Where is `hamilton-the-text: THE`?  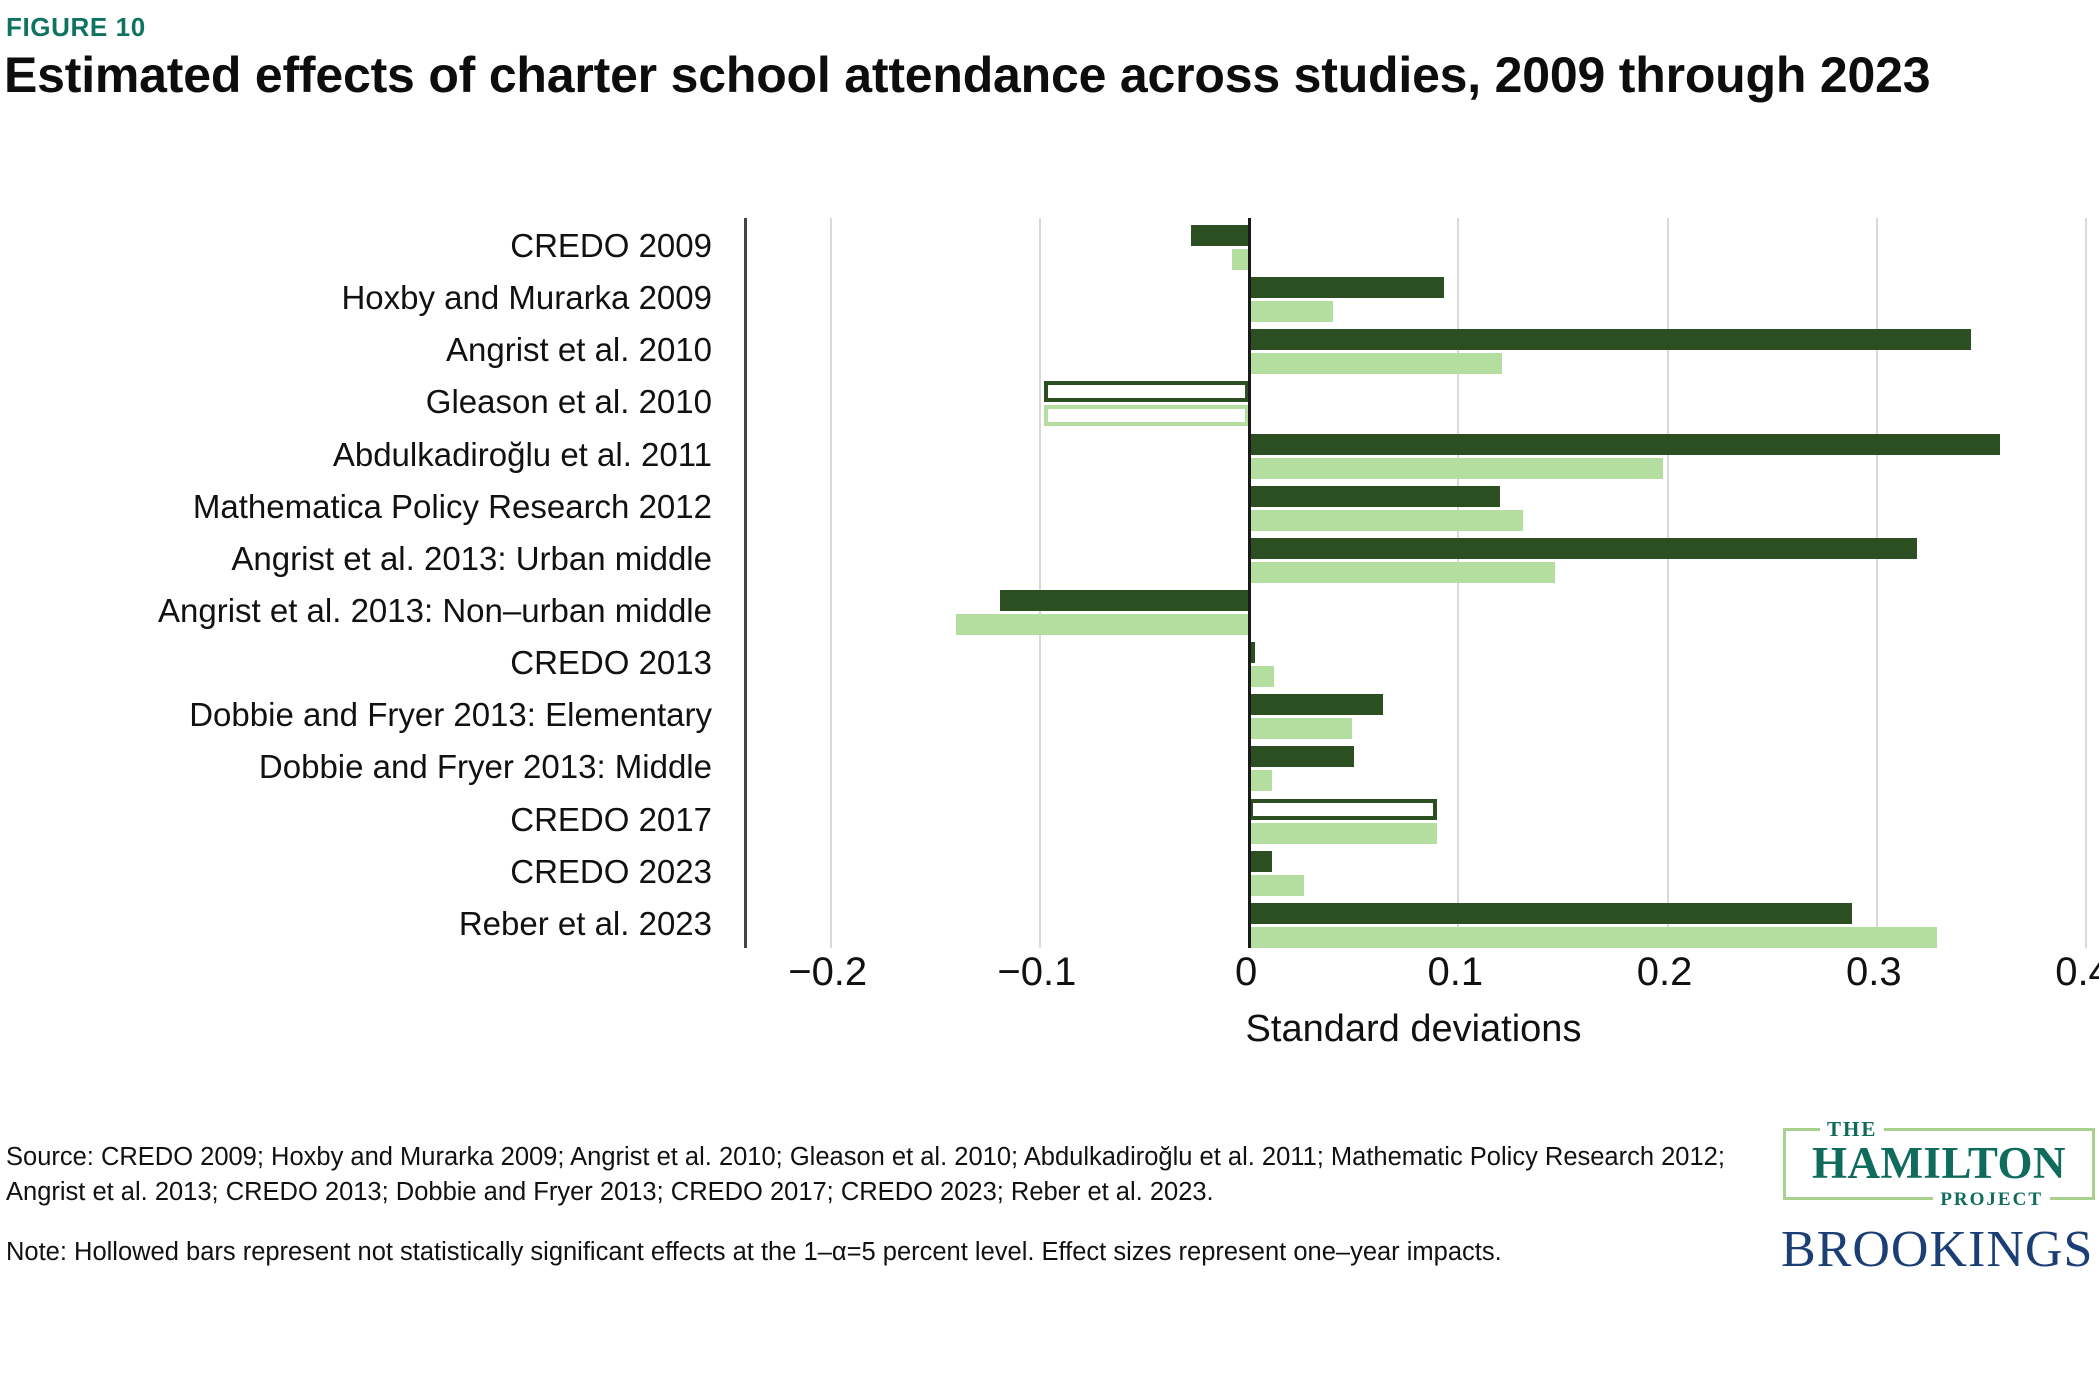
hamilton-the-text: THE is located at coordinates (1852, 1129).